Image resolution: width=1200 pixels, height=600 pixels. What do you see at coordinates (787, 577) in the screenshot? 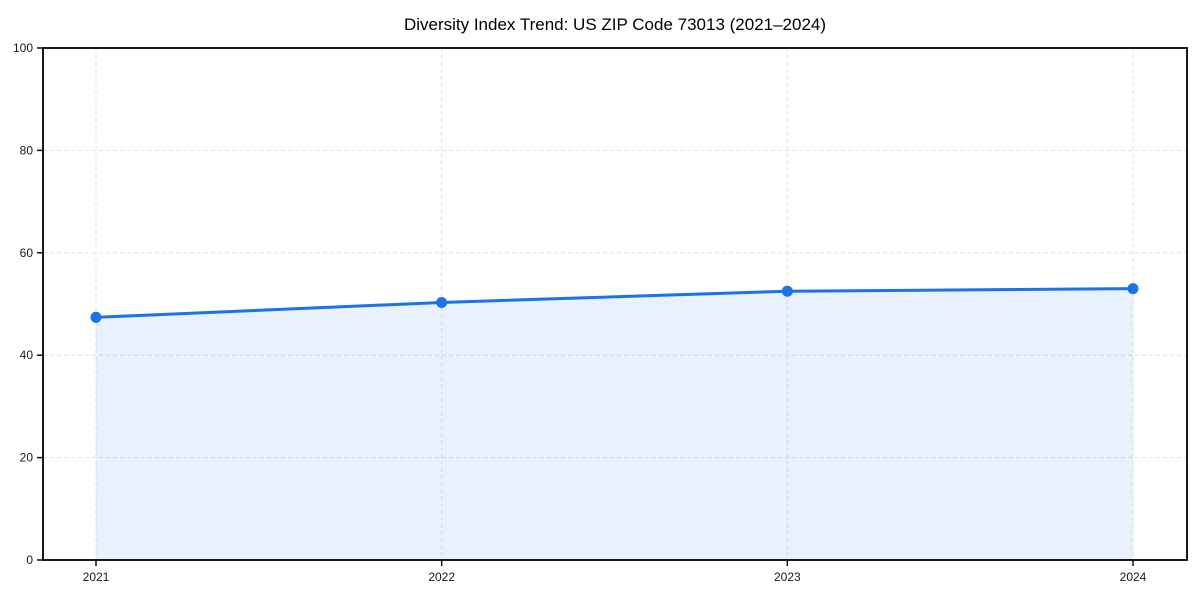
I see `x-tick-label: 2023` at bounding box center [787, 577].